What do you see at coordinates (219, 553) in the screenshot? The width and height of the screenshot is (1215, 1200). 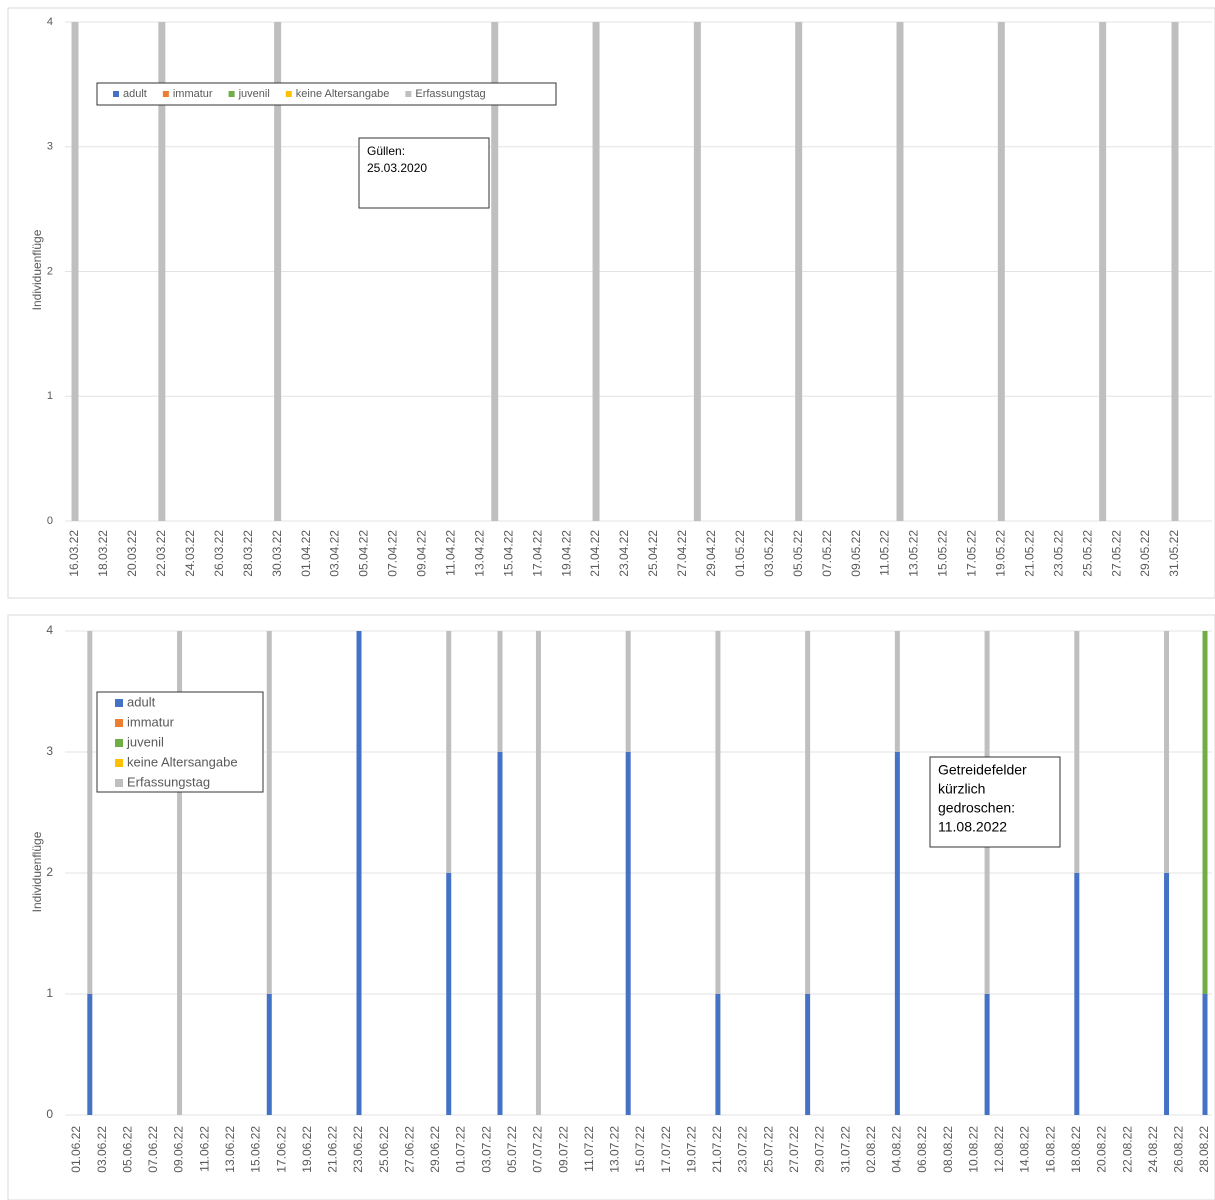 I see `x-tick-label: 26.03.22` at bounding box center [219, 553].